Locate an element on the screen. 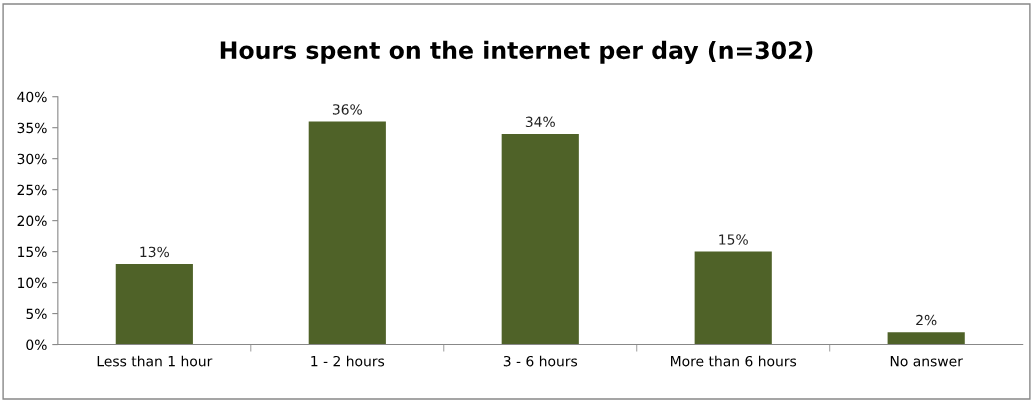 This screenshot has width=1033, height=403. y-tick-label: 25% is located at coordinates (32, 190).